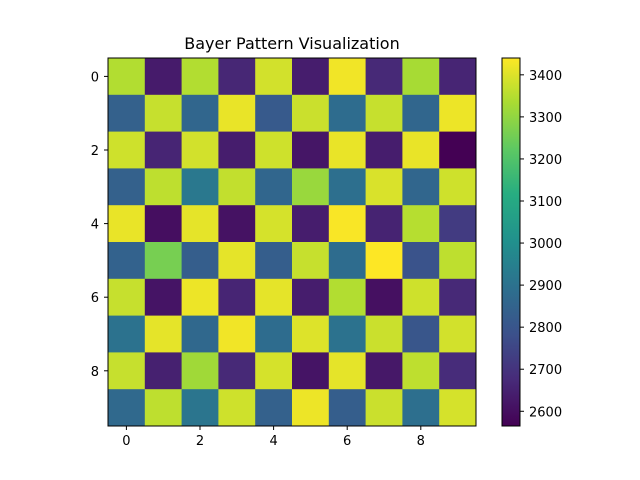 The width and height of the screenshot is (640, 480). What do you see at coordinates (95, 225) in the screenshot?
I see `y-tick-label: 4` at bounding box center [95, 225].